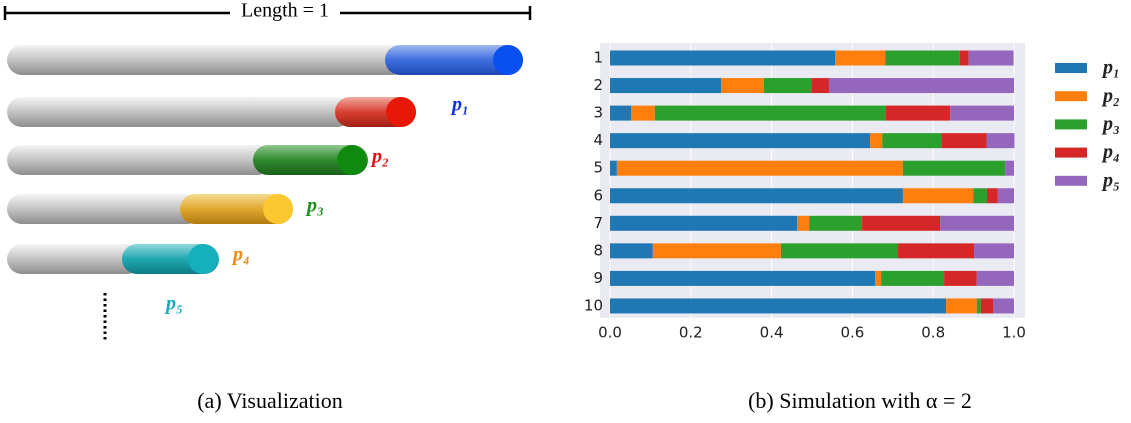  What do you see at coordinates (852, 333) in the screenshot?
I see `x-tick-label: 0.6` at bounding box center [852, 333].